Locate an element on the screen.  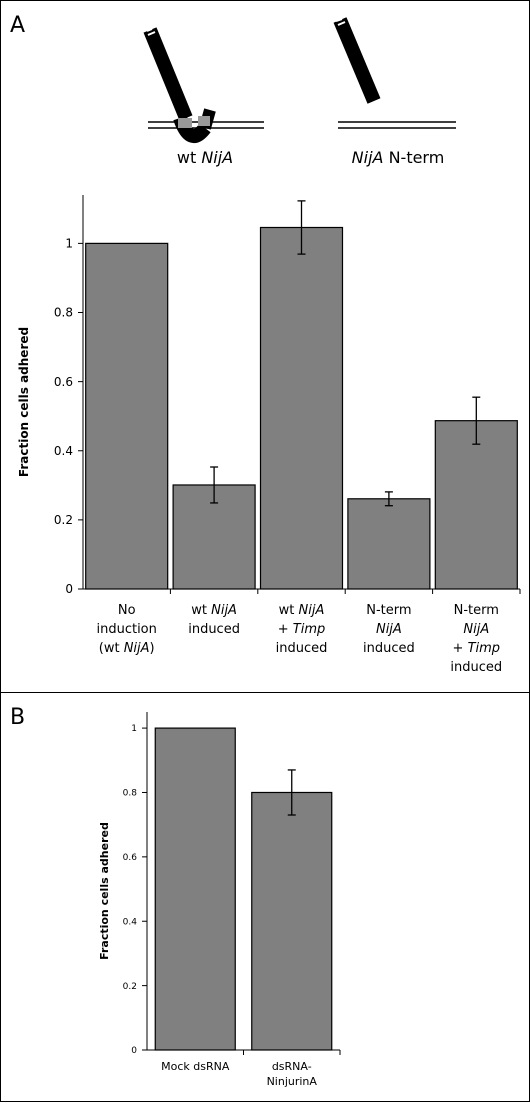
text-run: Mock dsRNA is located at coordinates (195, 1066).